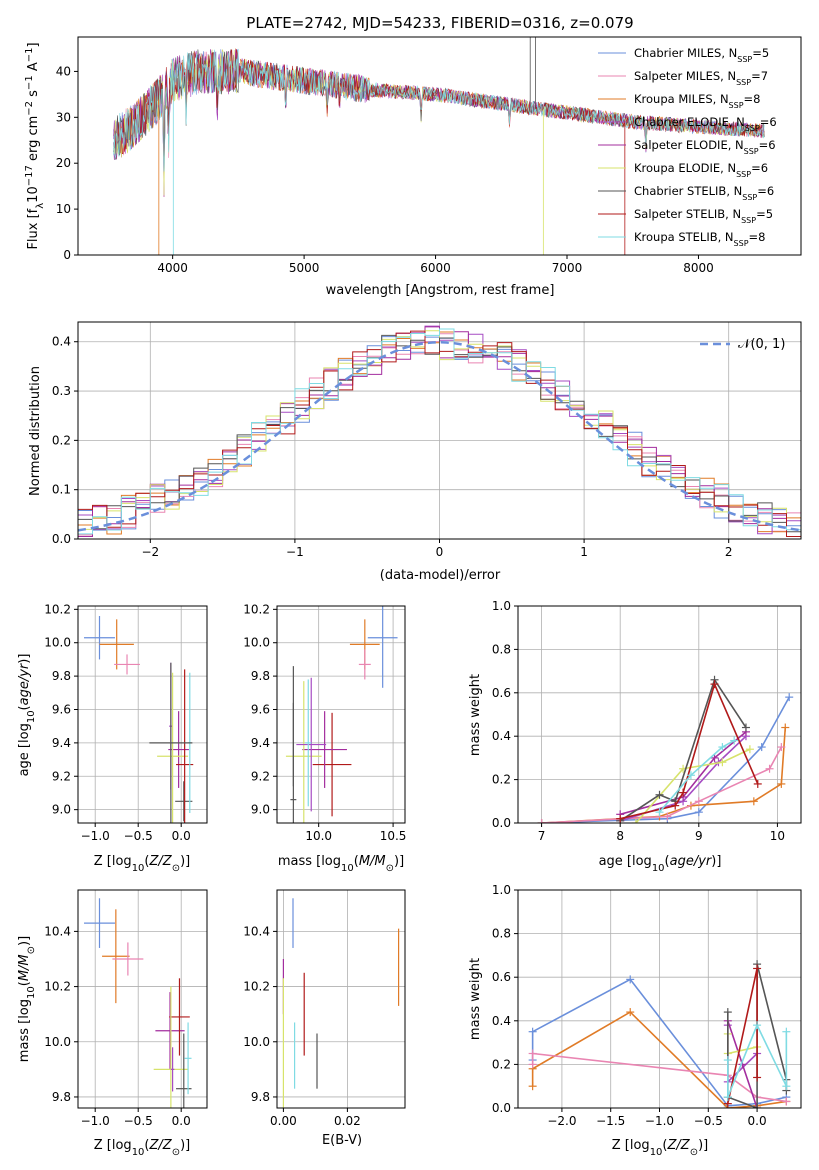 The image size is (819, 1170). I want to click on legend-model: Chabrier ELODIE, N, so click(689, 122).